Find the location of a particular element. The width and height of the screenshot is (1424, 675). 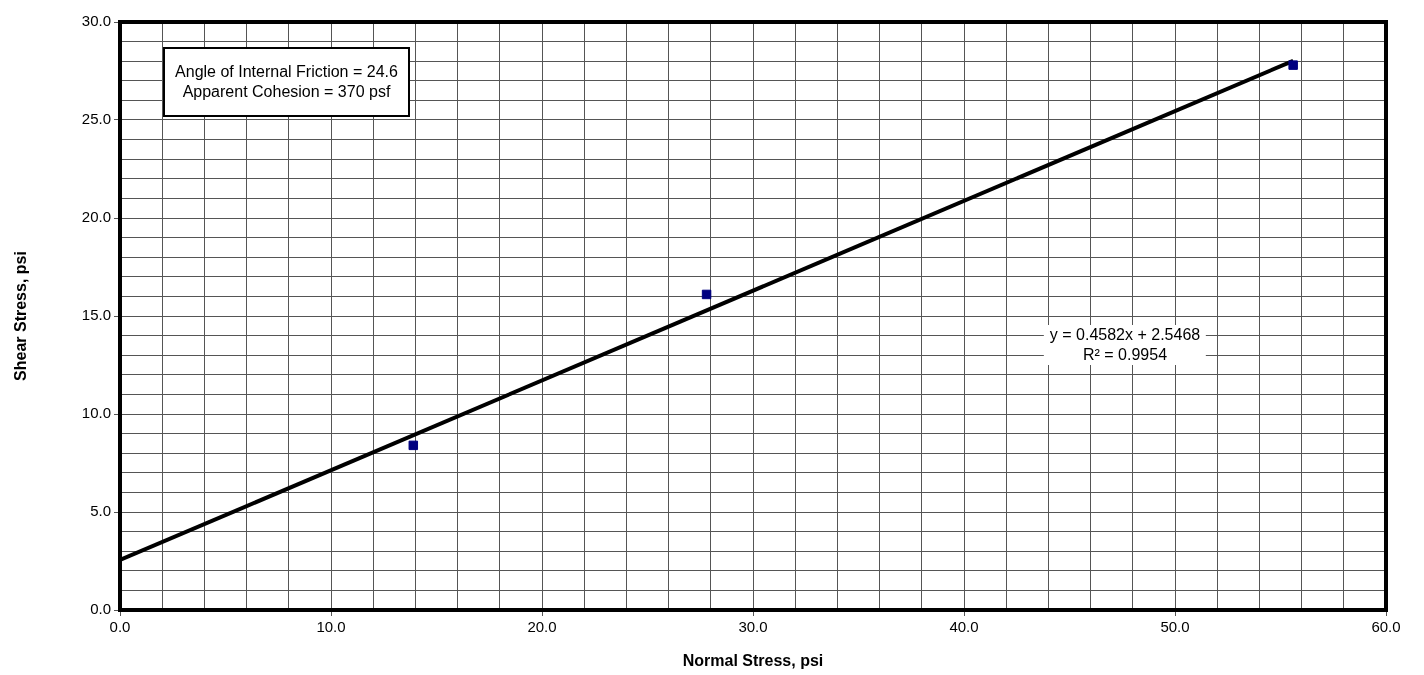

x-tick-label: 20.0 is located at coordinates (542, 627).